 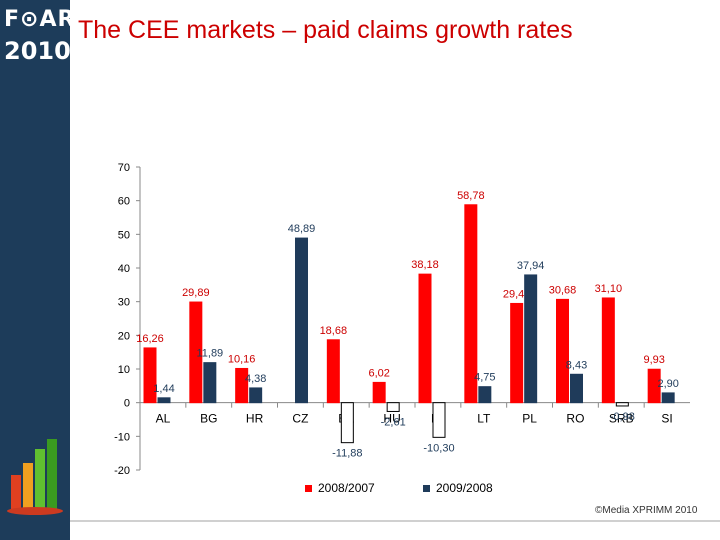 What do you see at coordinates (667, 384) in the screenshot?
I see `data-label: 2,90` at bounding box center [667, 384].